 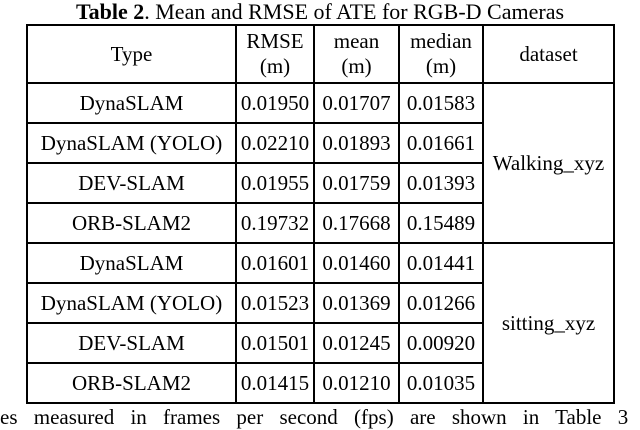 What do you see at coordinates (275, 263) in the screenshot?
I see `rmse-cell: 0.01601` at bounding box center [275, 263].